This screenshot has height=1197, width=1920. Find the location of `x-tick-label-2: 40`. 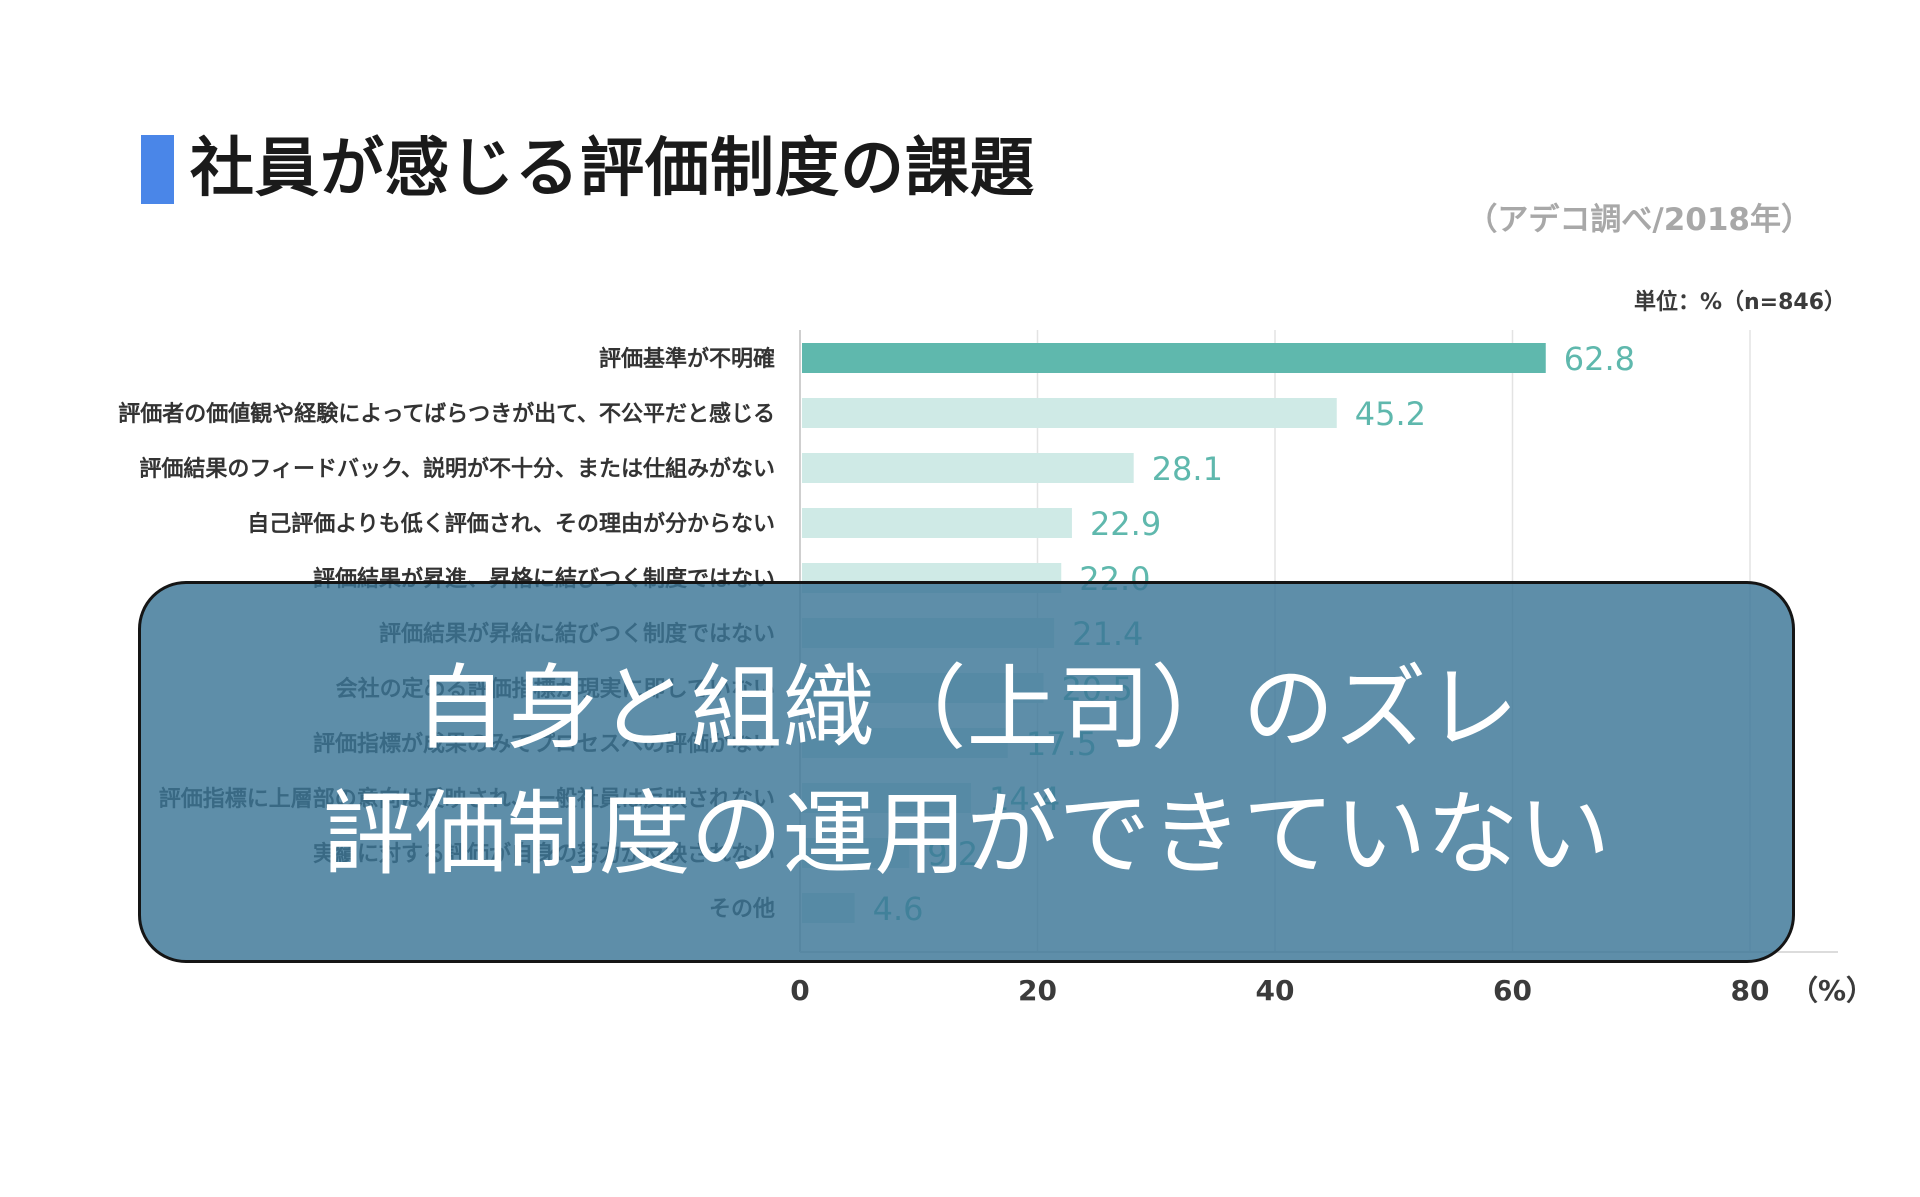

x-tick-label-2: 40 is located at coordinates (1275, 990).